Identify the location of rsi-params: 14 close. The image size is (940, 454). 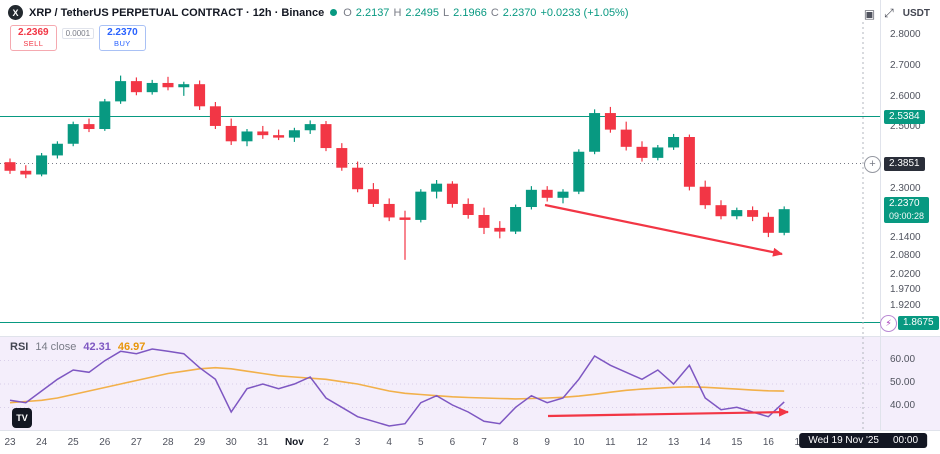
(56, 347).